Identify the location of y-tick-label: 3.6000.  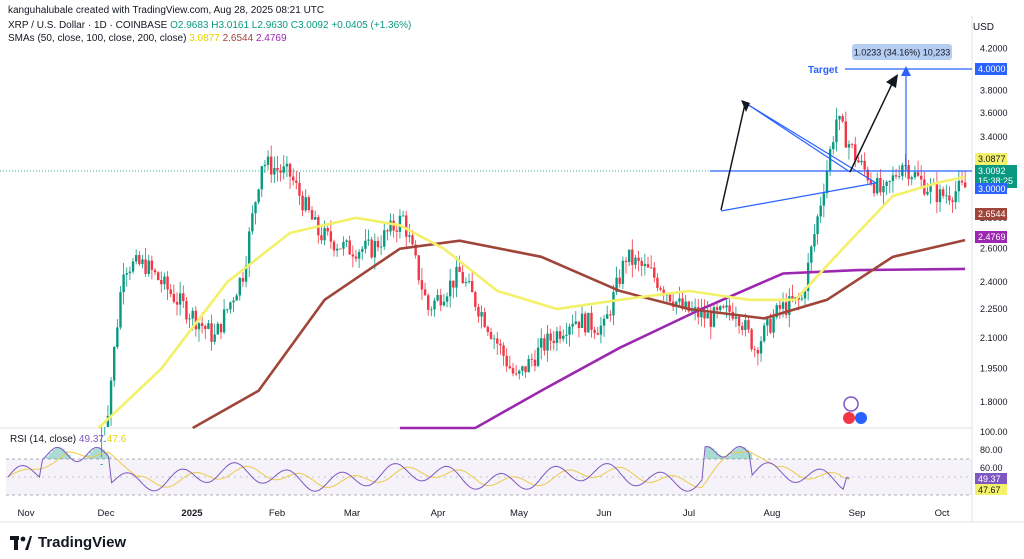
(994, 113).